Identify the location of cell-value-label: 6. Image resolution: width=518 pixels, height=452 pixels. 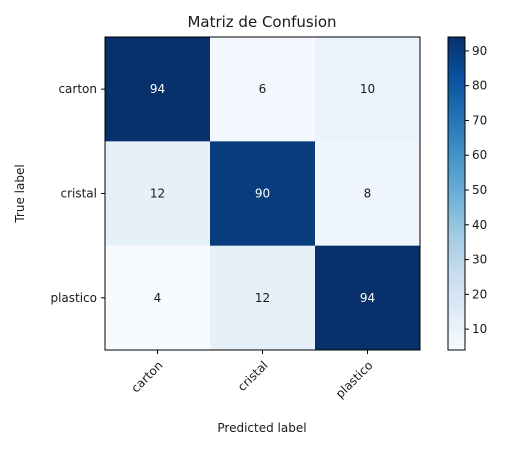
(263, 89).